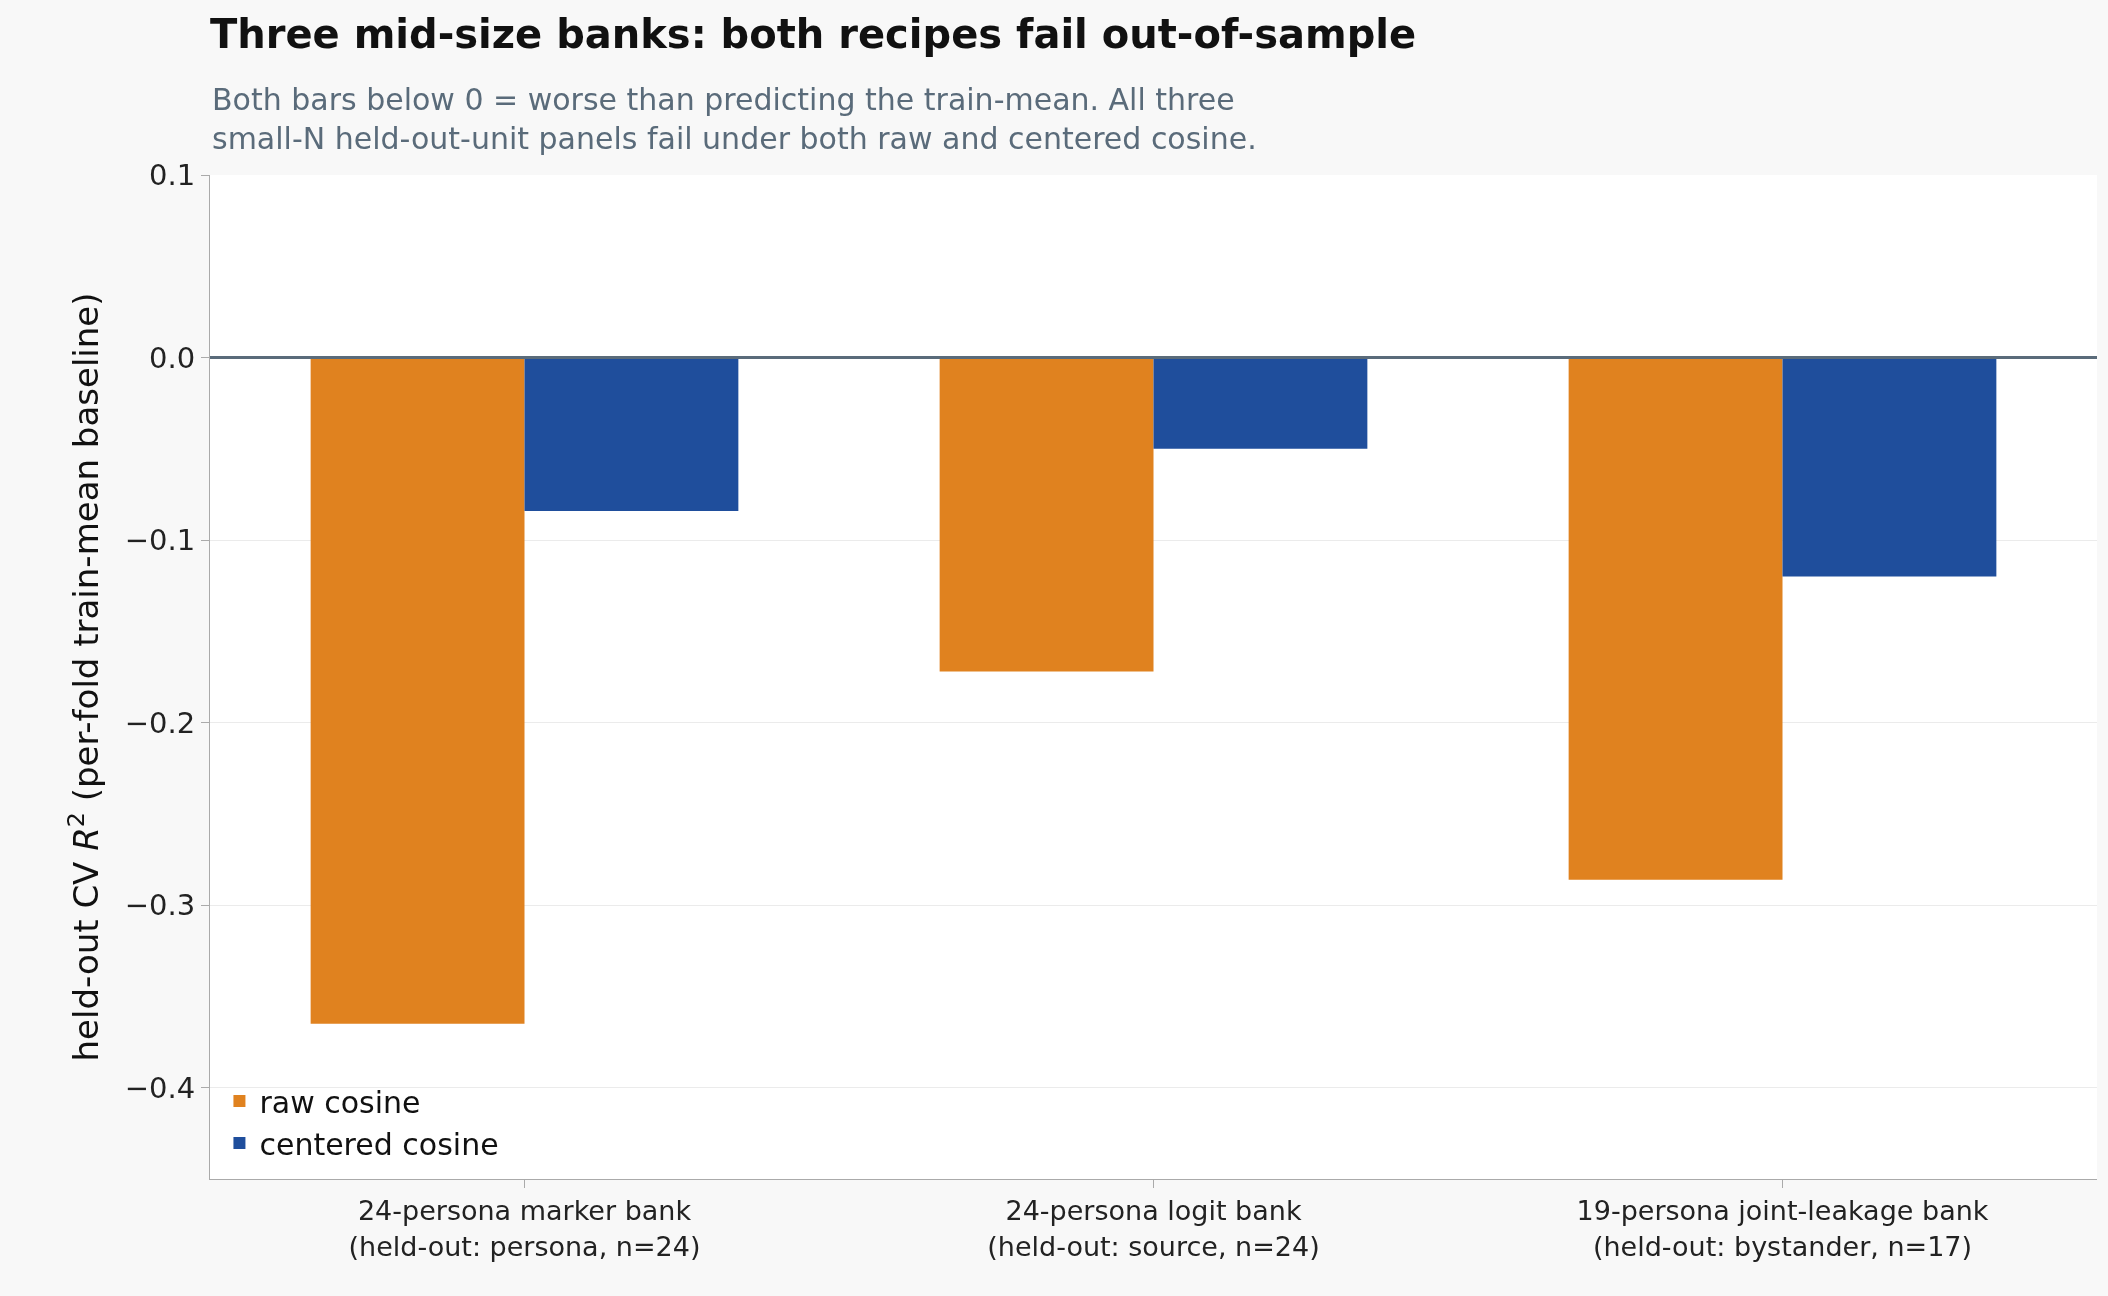  I want to click on chart-subtitle: Both bars below 0 = worse than predicting the train-mean. All three small-N held-out-unit panels fail under both raw and centered cosine., so click(734, 119).